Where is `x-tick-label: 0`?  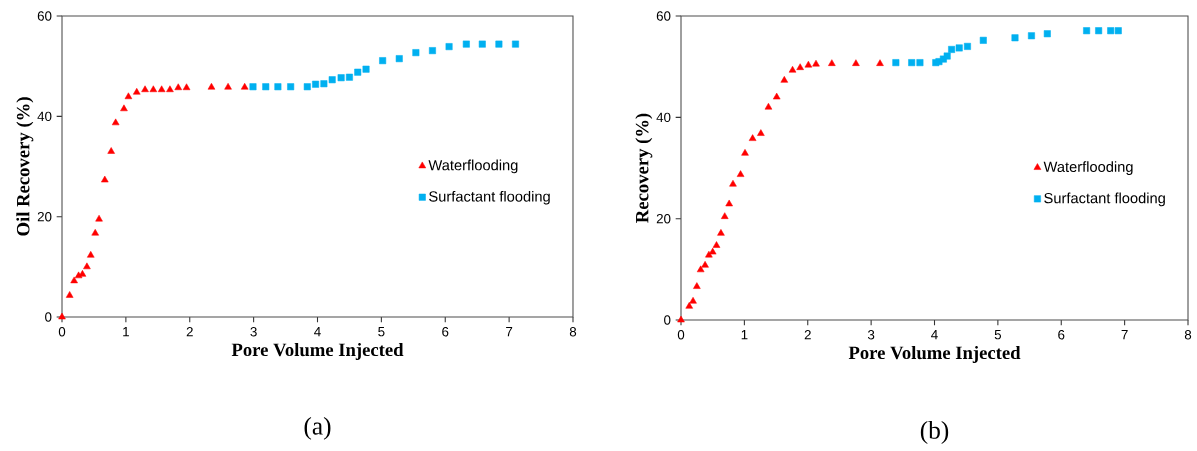 x-tick-label: 0 is located at coordinates (62, 332).